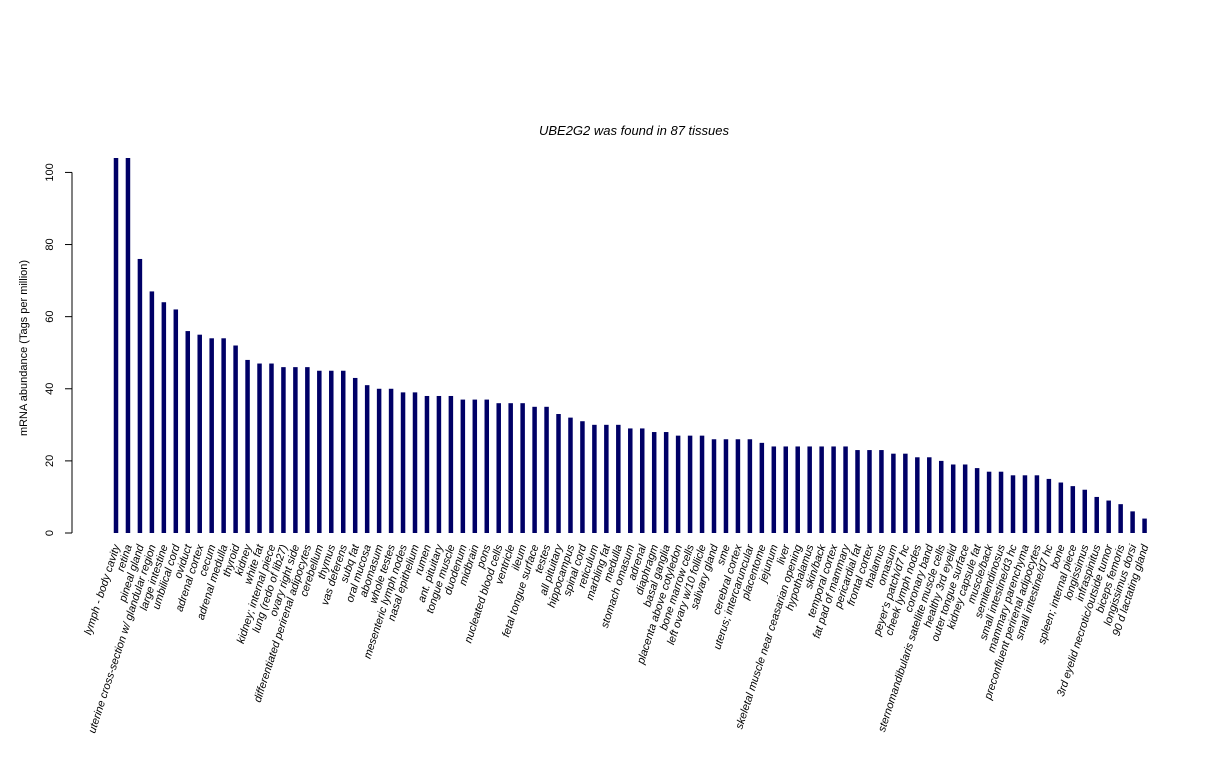 The image size is (1224, 768). What do you see at coordinates (24, 348) in the screenshot?
I see `y-axis-label: mRNA abundance (Tags per million)` at bounding box center [24, 348].